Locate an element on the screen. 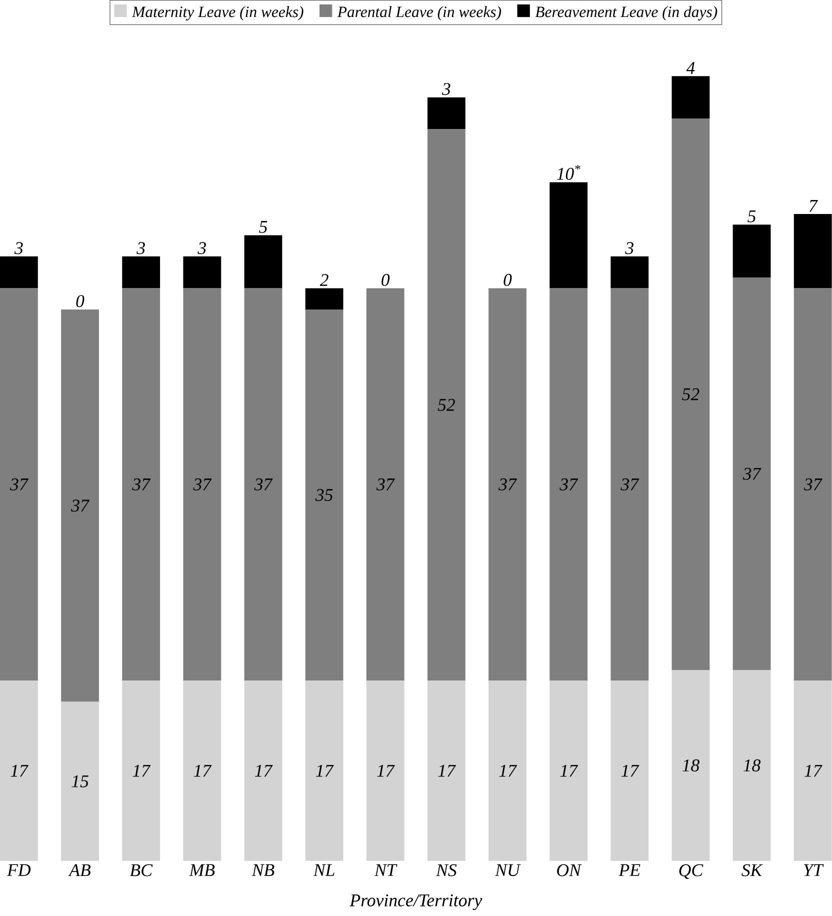 The height and width of the screenshot is (916, 832). x-tick-label: AB is located at coordinates (79, 870).